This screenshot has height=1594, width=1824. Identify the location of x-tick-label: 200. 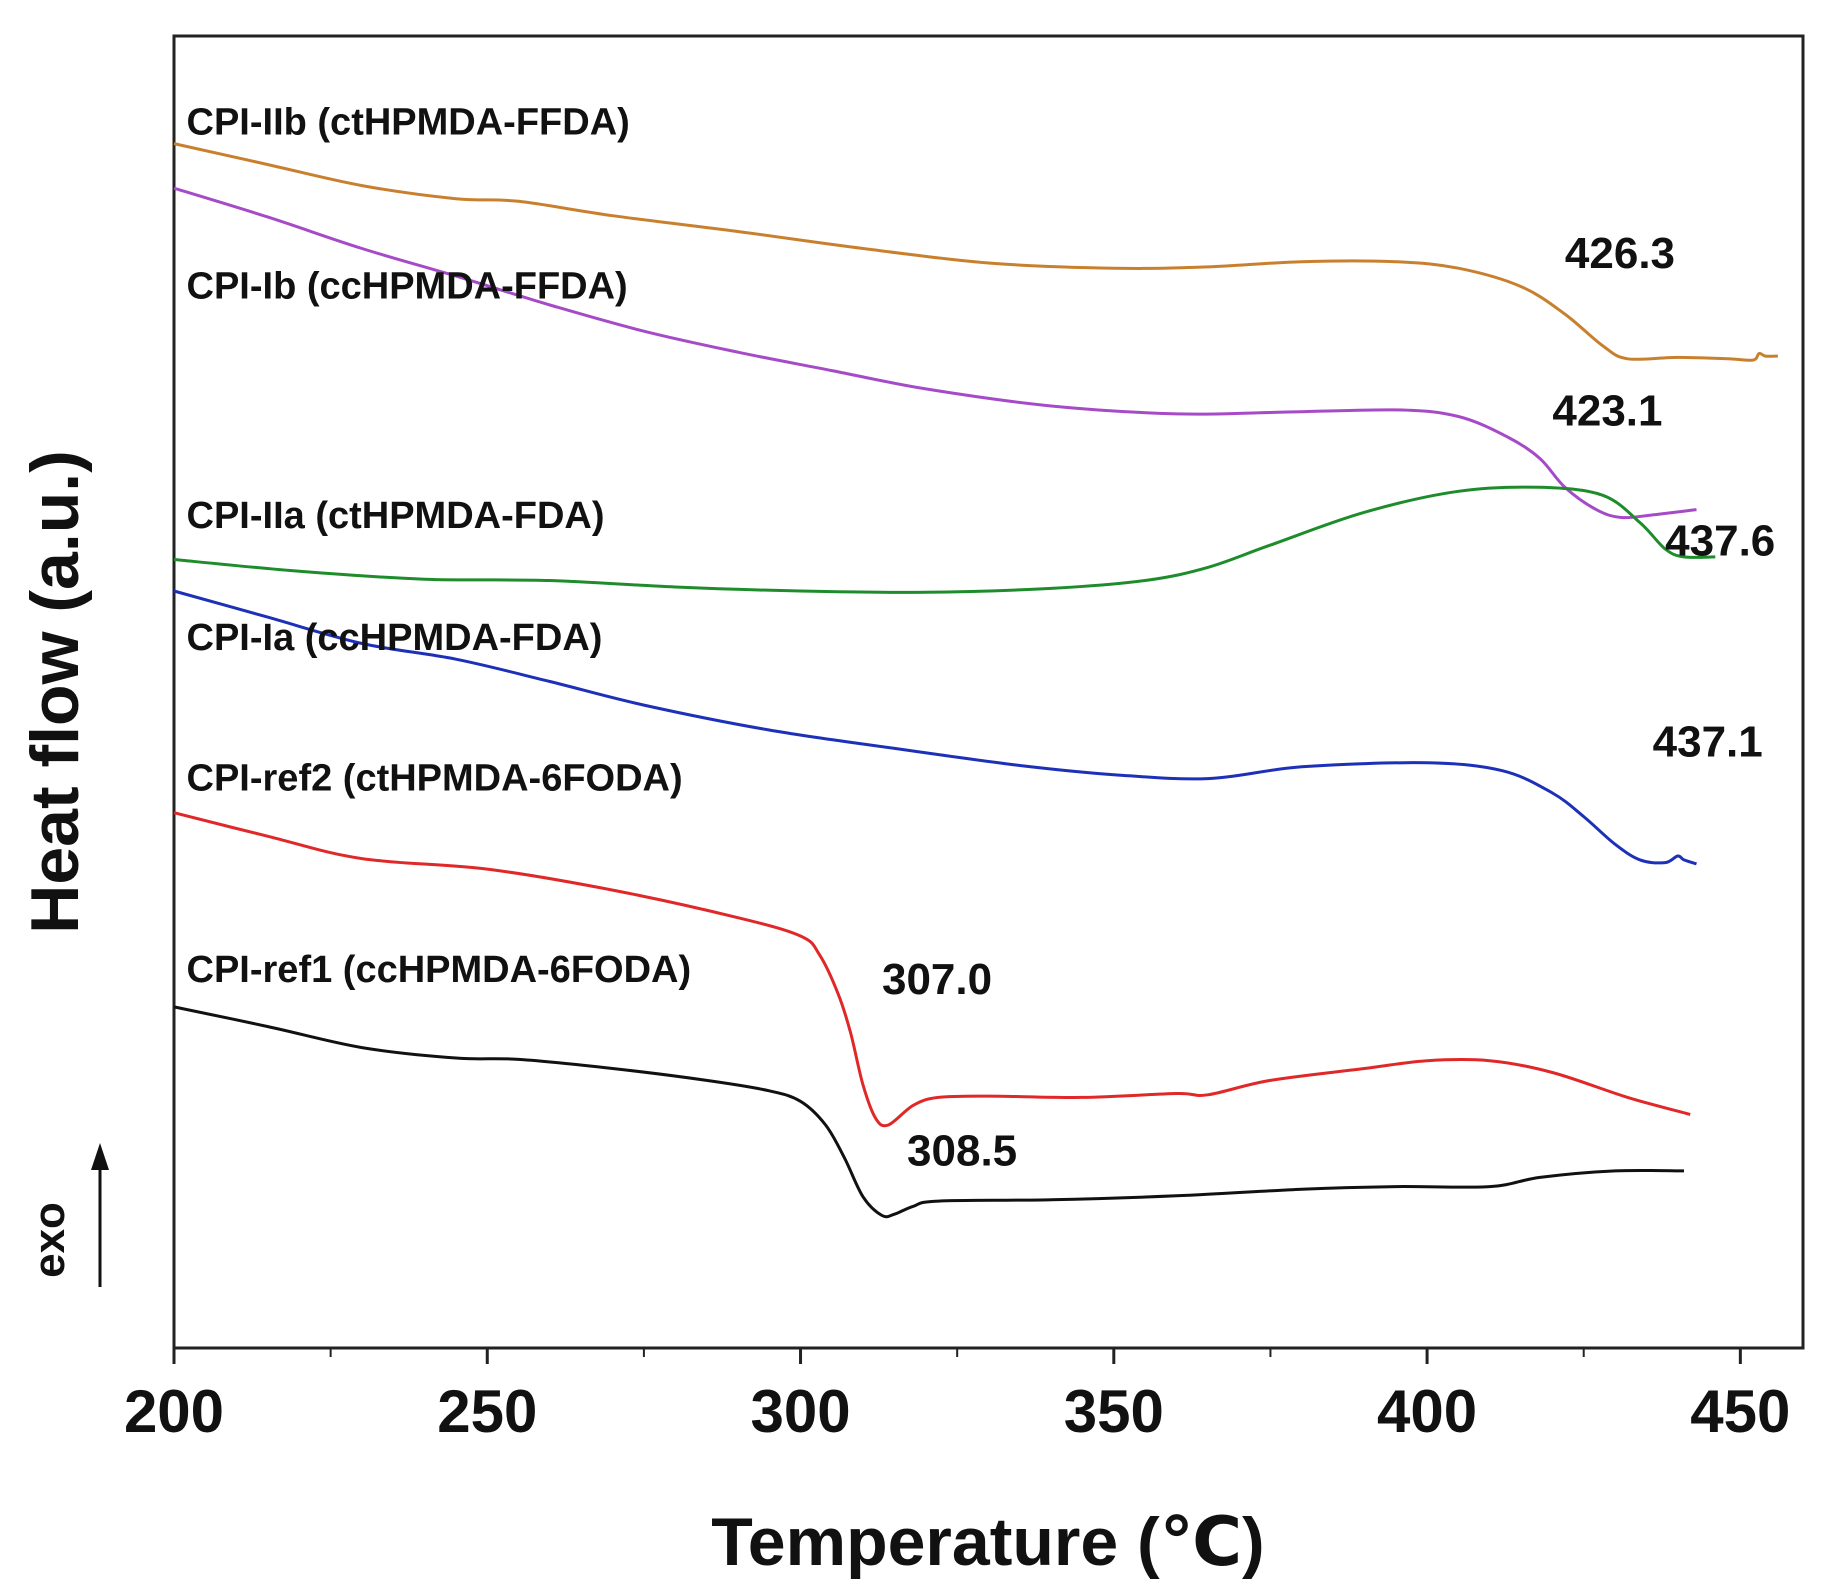
(174, 1411).